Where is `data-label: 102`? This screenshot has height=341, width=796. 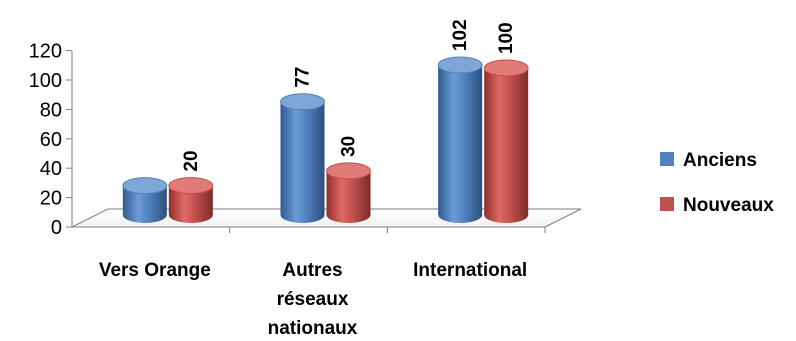
data-label: 102 is located at coordinates (460, 35).